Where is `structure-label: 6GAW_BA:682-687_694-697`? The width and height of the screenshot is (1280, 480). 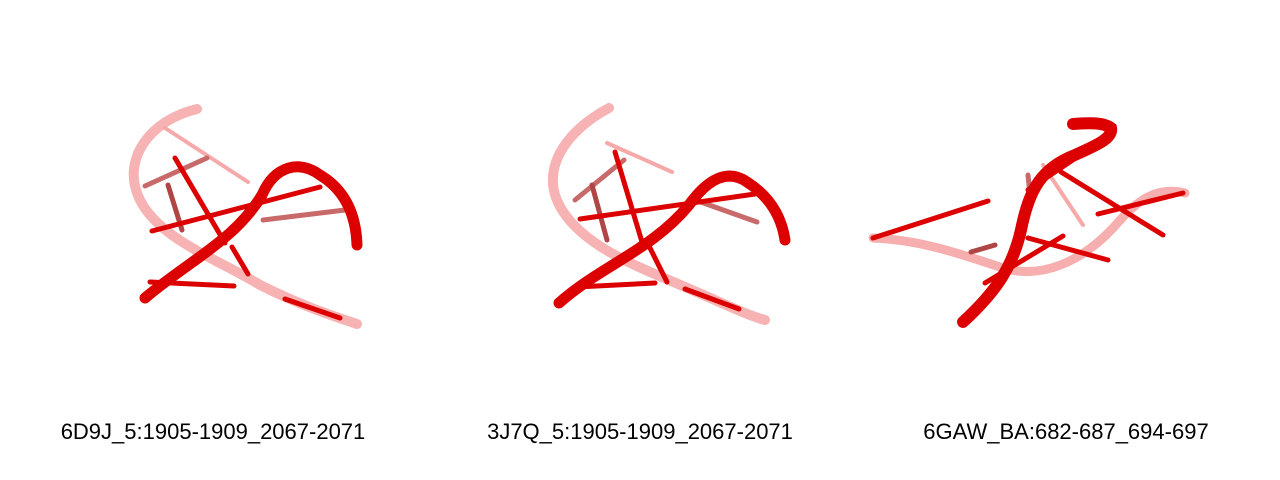
structure-label: 6GAW_BA:682-687_694-697 is located at coordinates (1066, 431).